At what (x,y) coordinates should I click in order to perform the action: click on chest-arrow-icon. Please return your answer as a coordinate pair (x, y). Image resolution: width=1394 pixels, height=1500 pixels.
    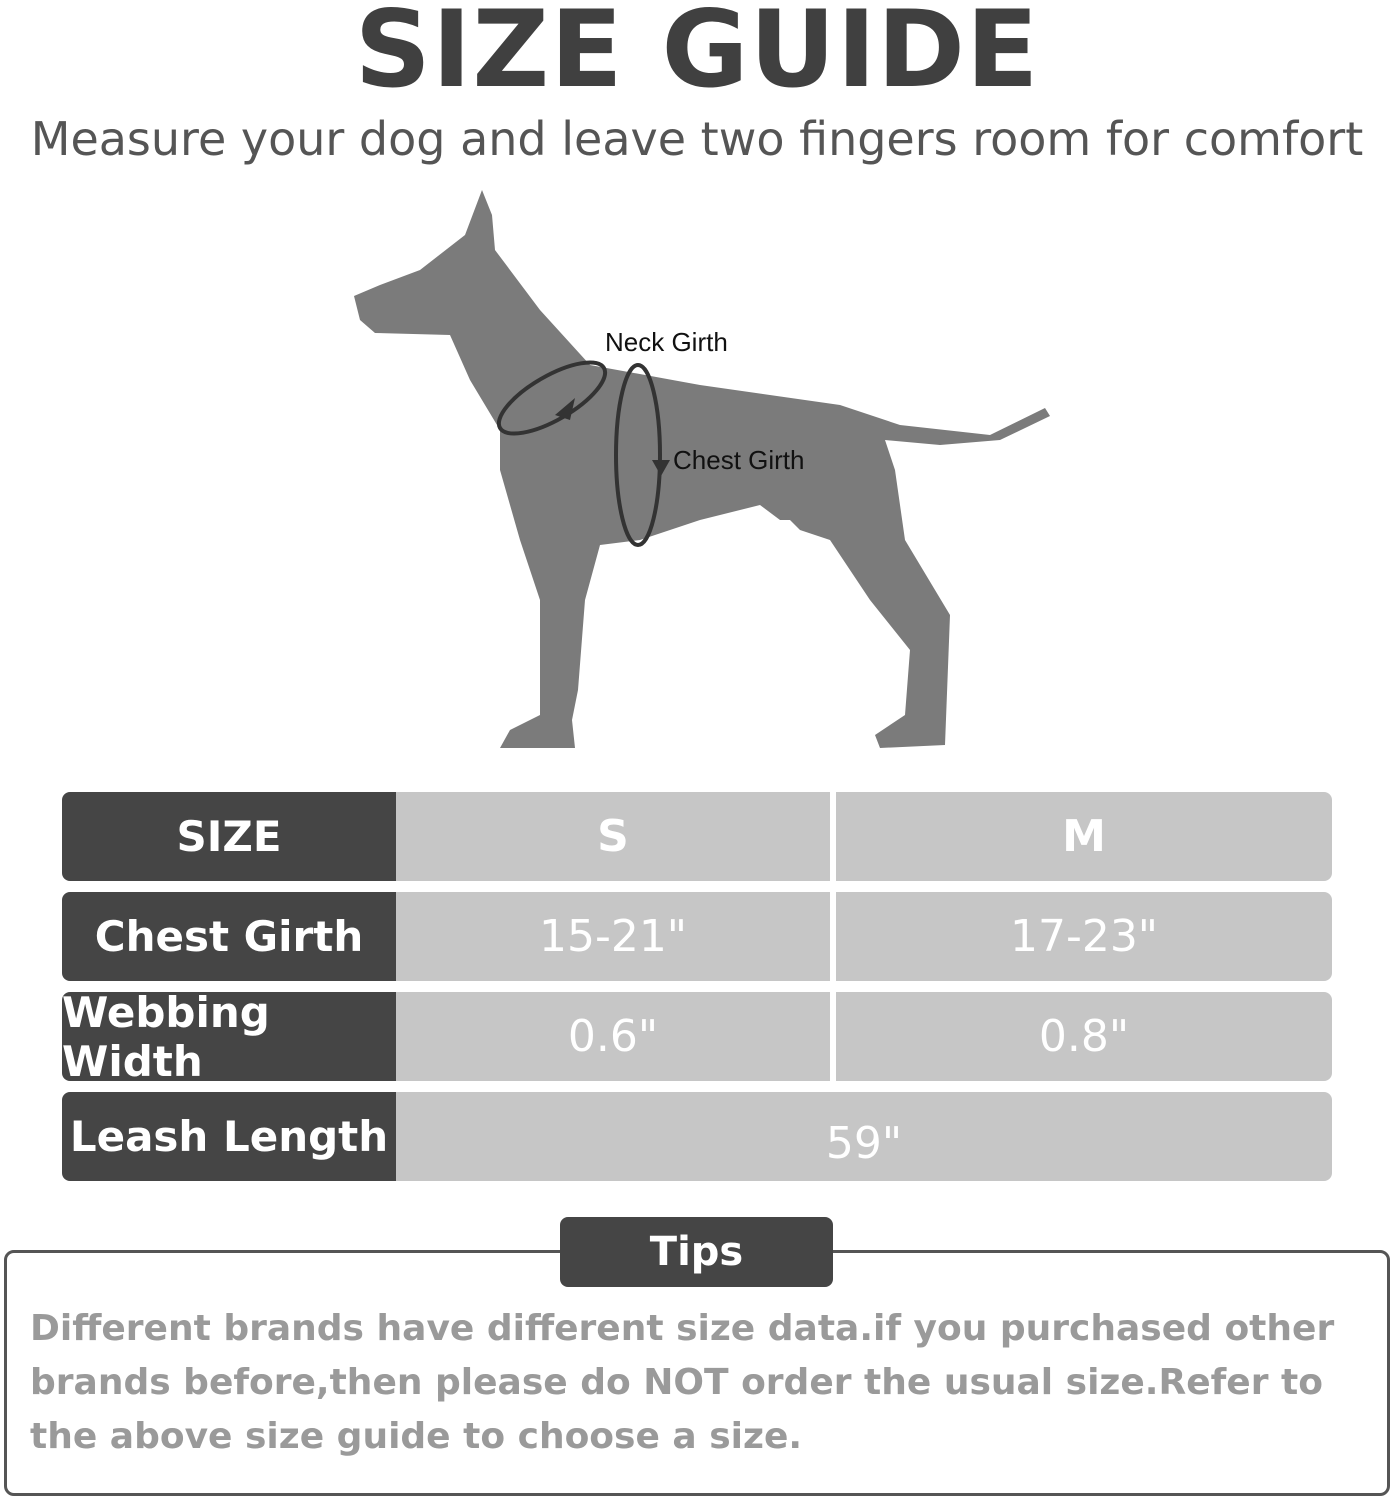
    Looking at the image, I should click on (661, 468).